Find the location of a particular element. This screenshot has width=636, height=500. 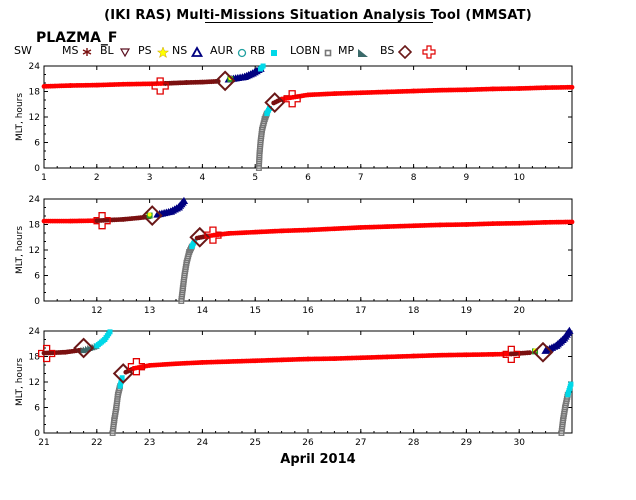

legend-label: BL is located at coordinates (107, 50).